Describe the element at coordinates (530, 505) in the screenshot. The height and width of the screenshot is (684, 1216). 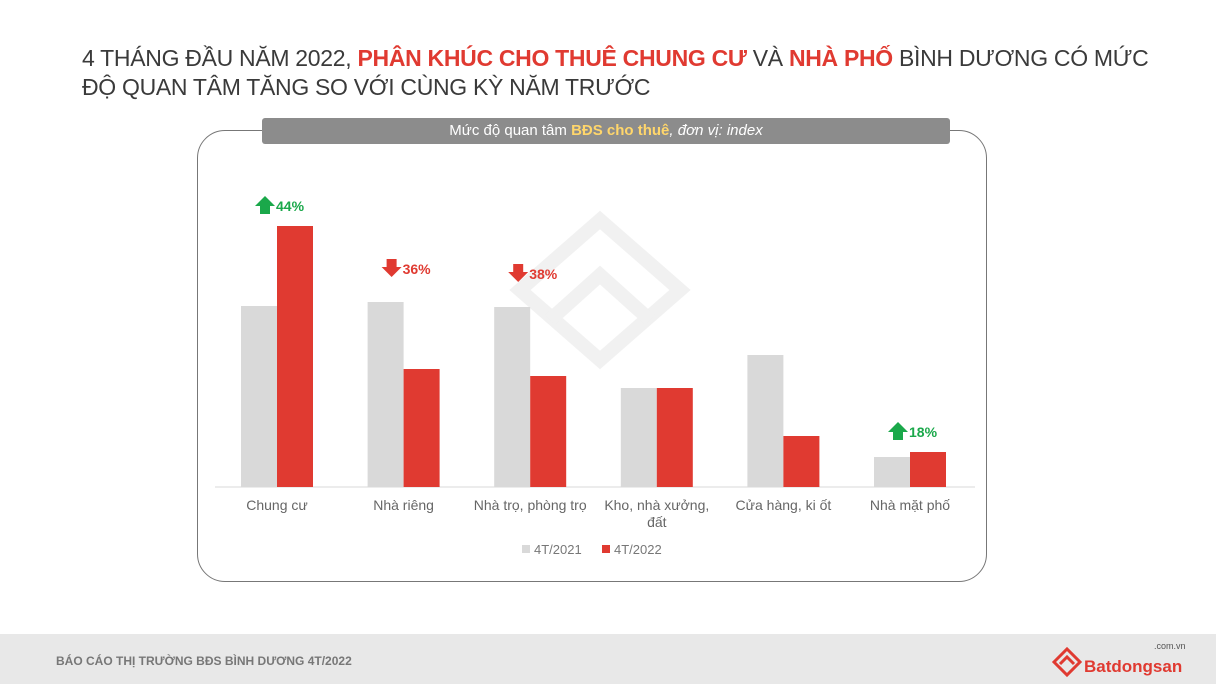
I see `x-tick-label: Nhà trọ, phòng trọ` at that location.